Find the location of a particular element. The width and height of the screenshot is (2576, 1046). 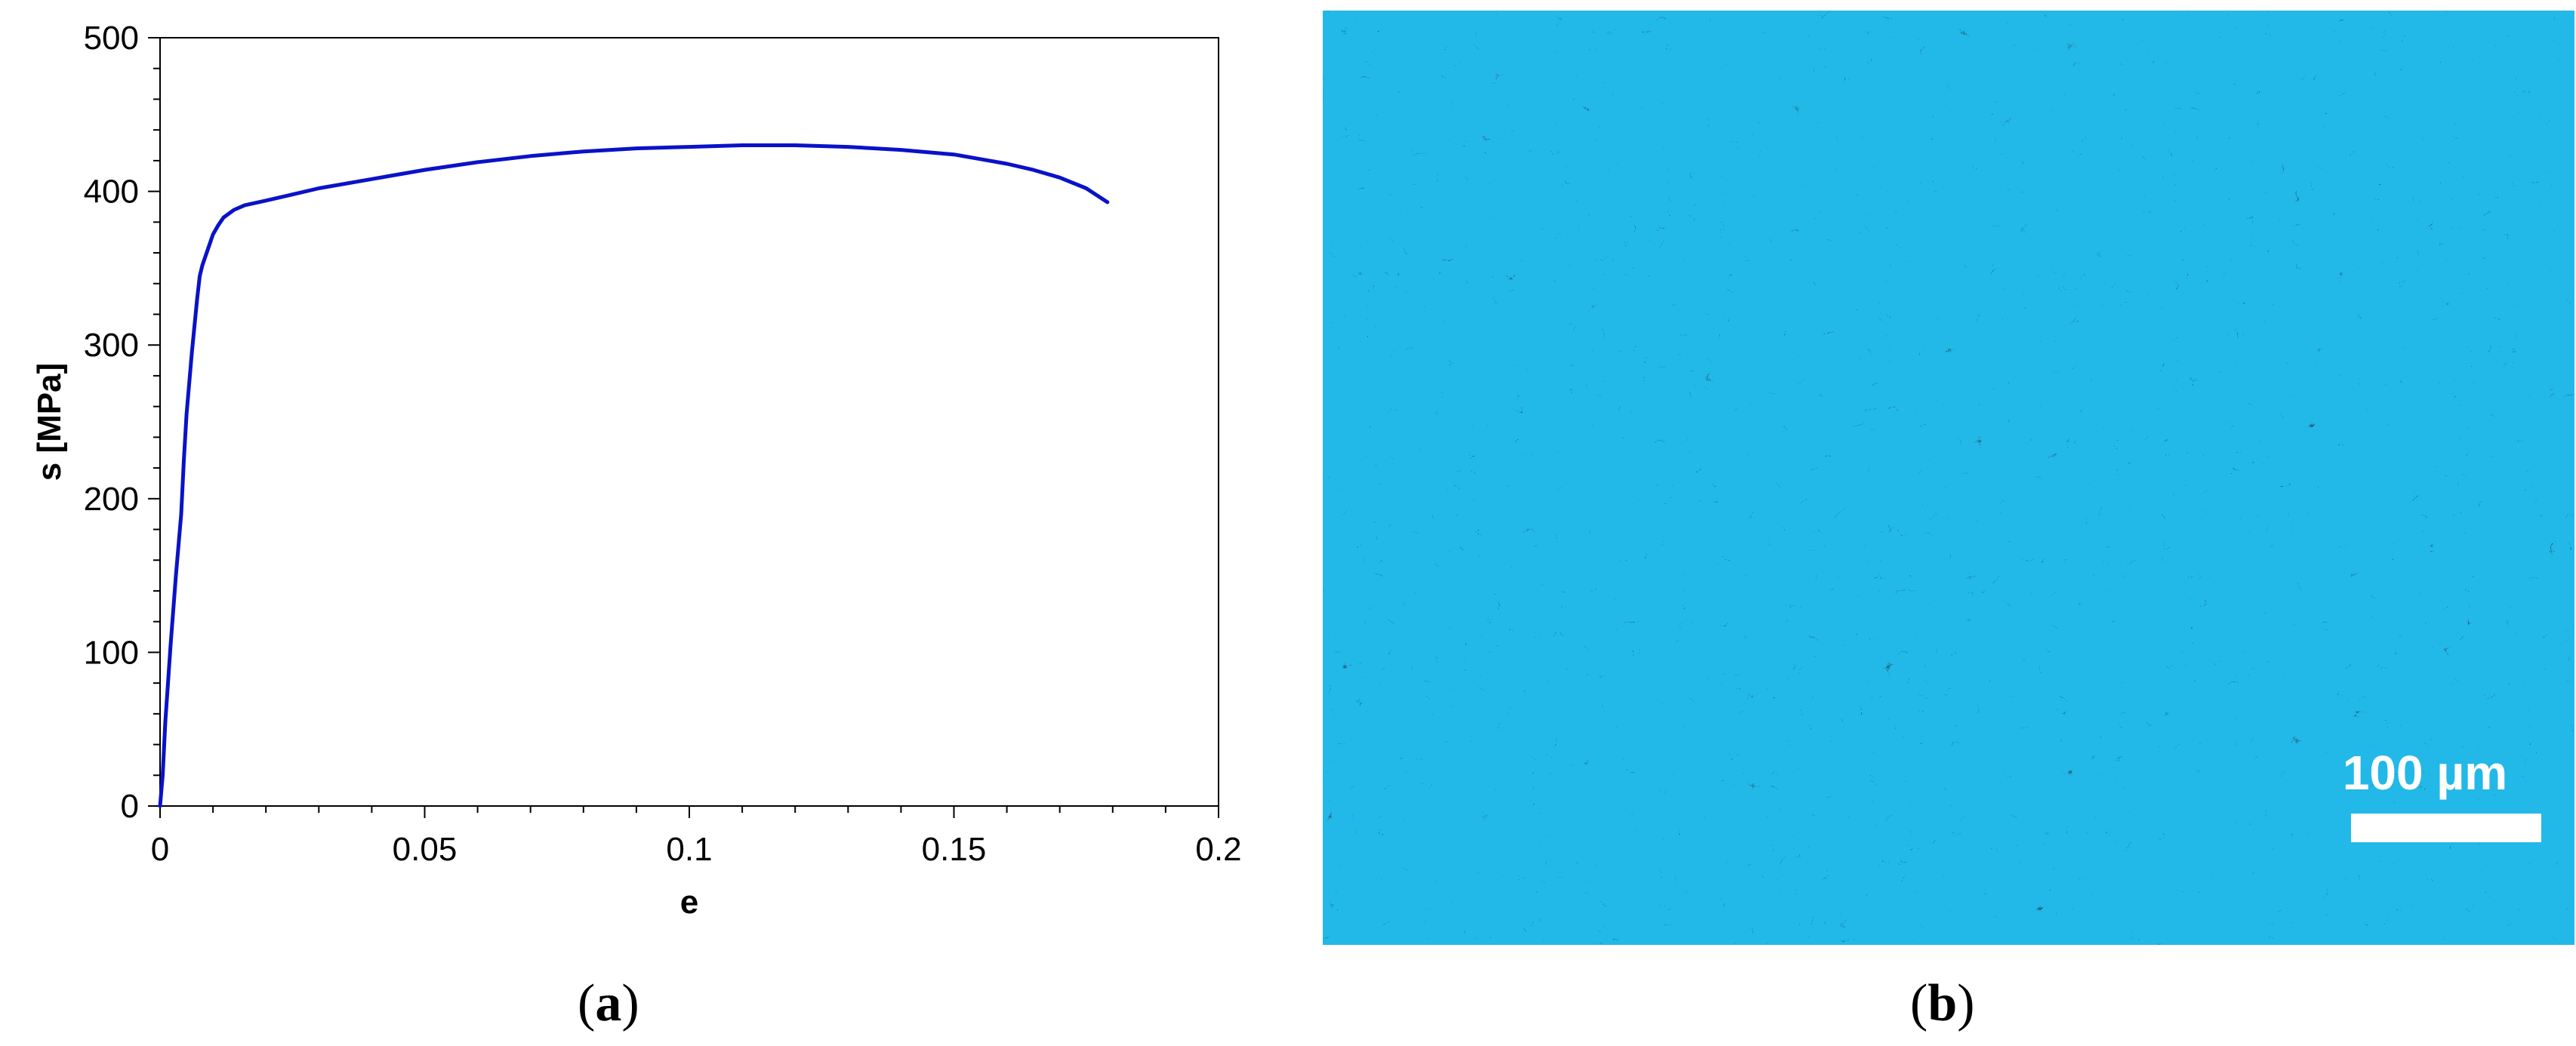

panel-letter-a: a is located at coordinates (608, 1003).